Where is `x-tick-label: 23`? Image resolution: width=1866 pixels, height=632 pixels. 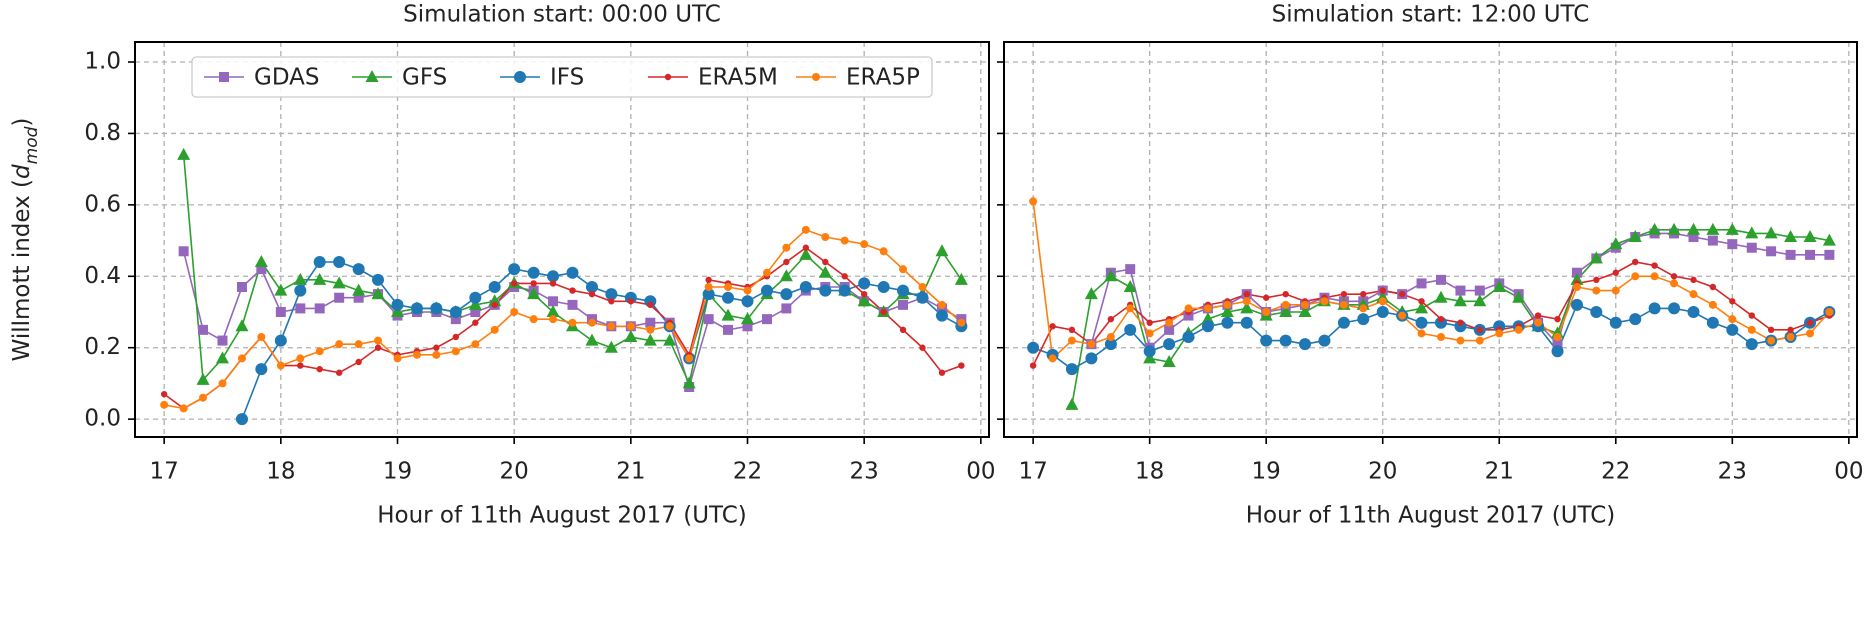 x-tick-label: 23 is located at coordinates (1732, 472).